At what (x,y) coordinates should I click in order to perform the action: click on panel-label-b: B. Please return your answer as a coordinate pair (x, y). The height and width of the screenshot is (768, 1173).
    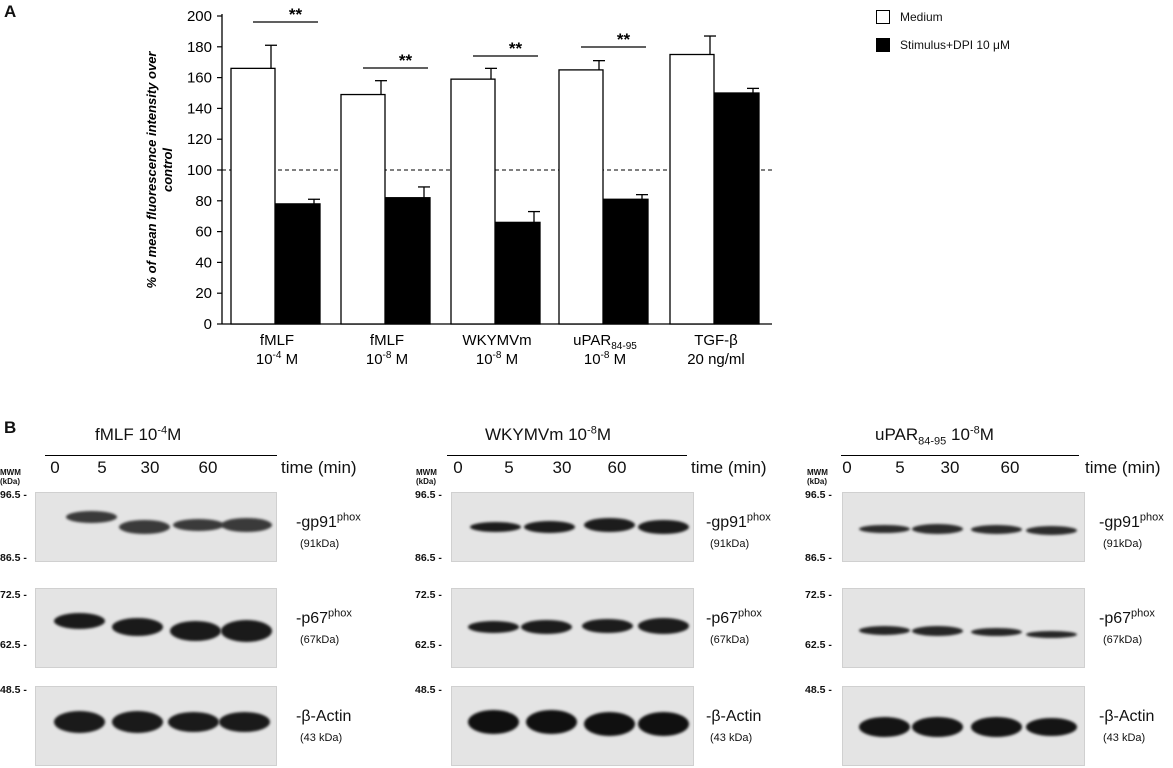
    Looking at the image, I should click on (10, 427).